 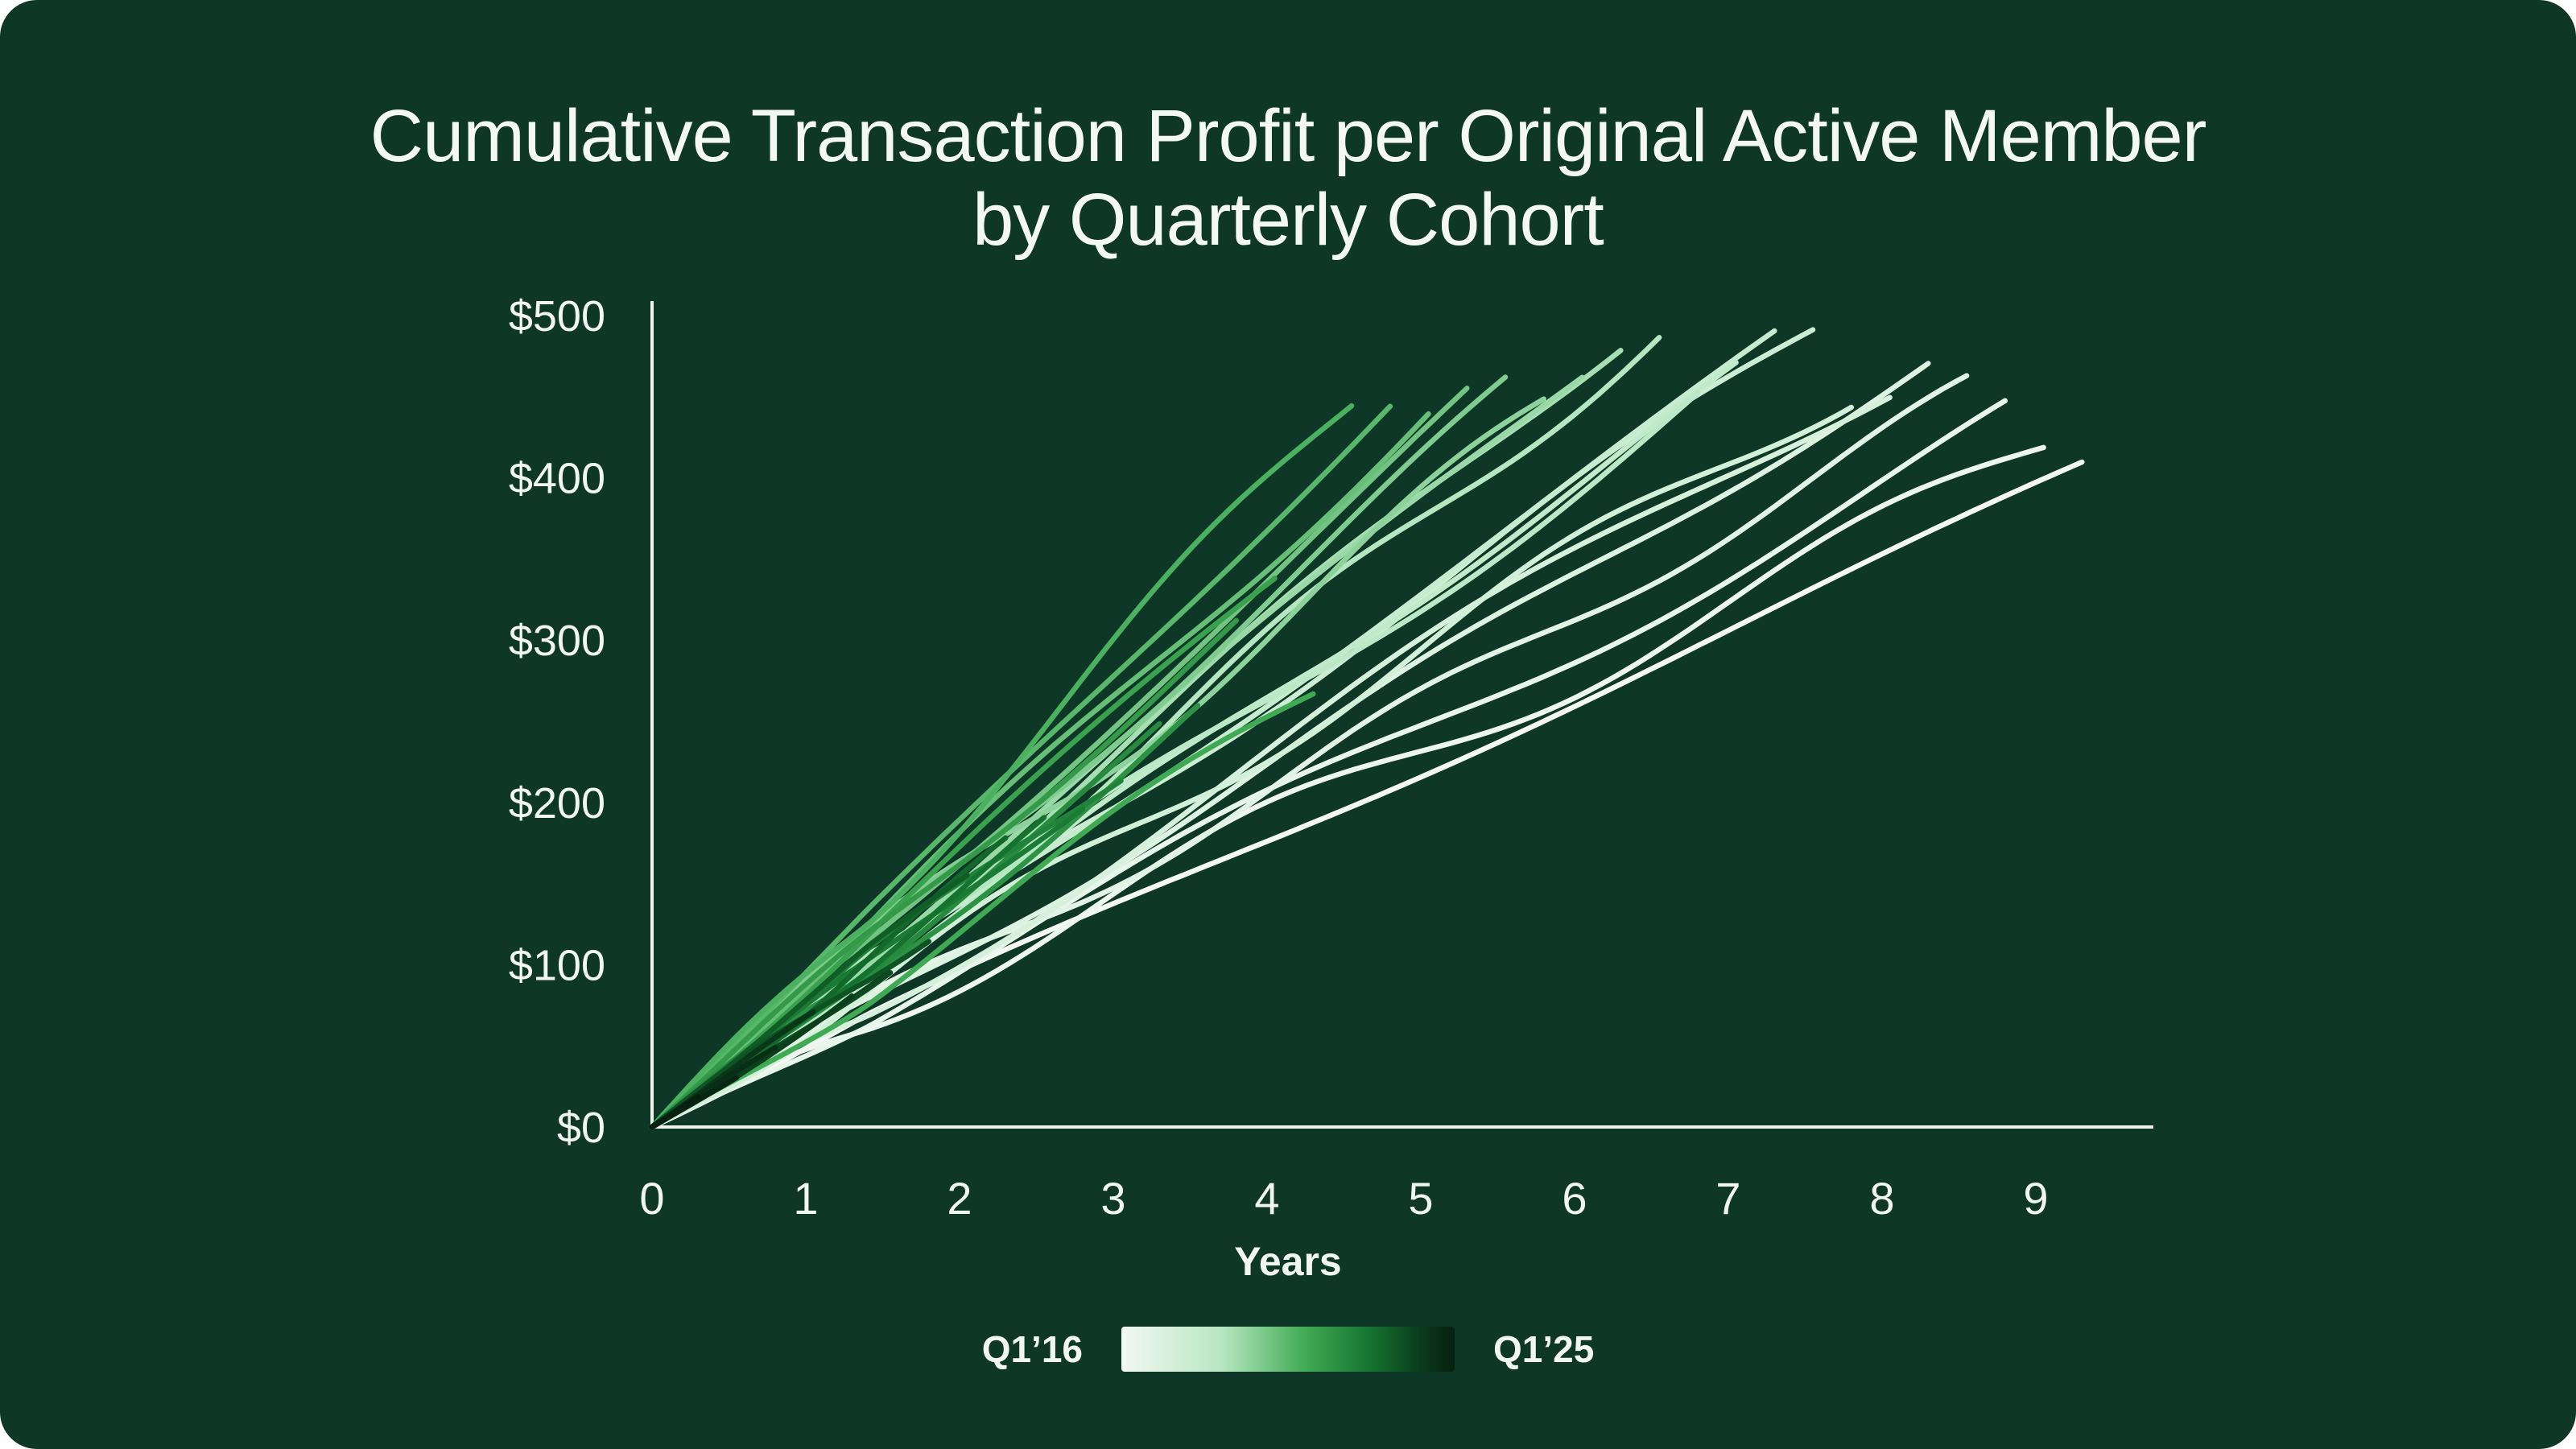 I want to click on x-tick-label: 4, so click(x=1266, y=1198).